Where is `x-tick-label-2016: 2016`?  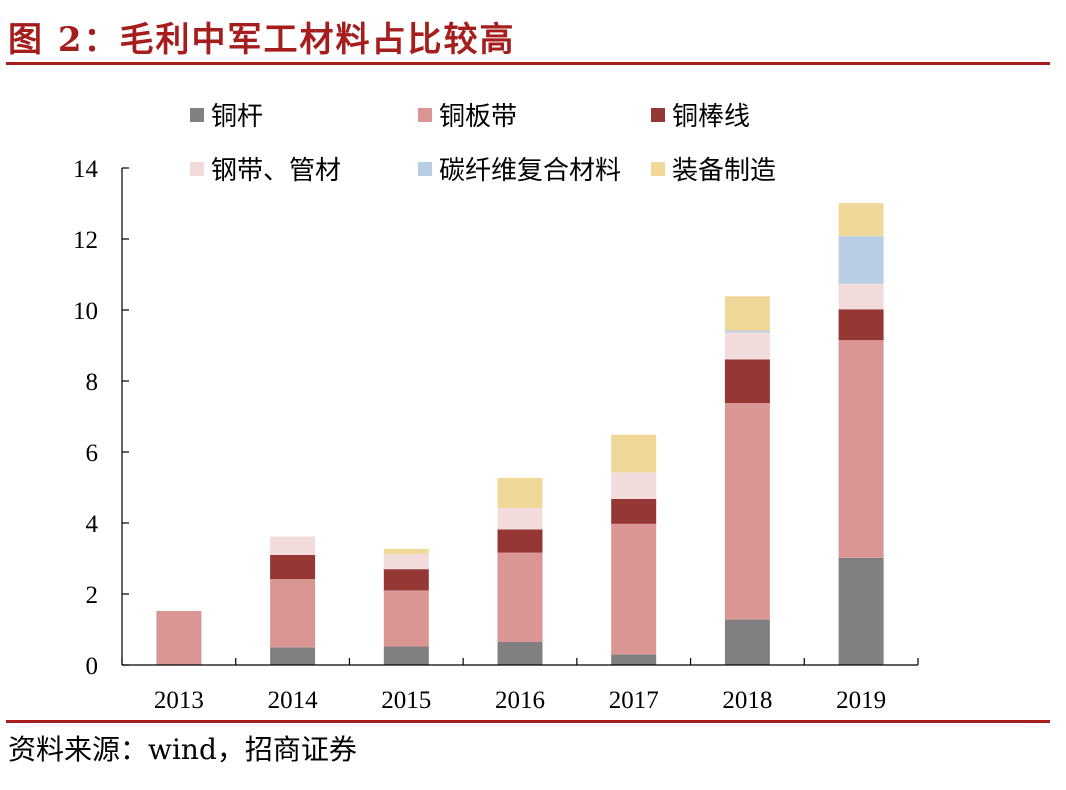
x-tick-label-2016: 2016 is located at coordinates (520, 700).